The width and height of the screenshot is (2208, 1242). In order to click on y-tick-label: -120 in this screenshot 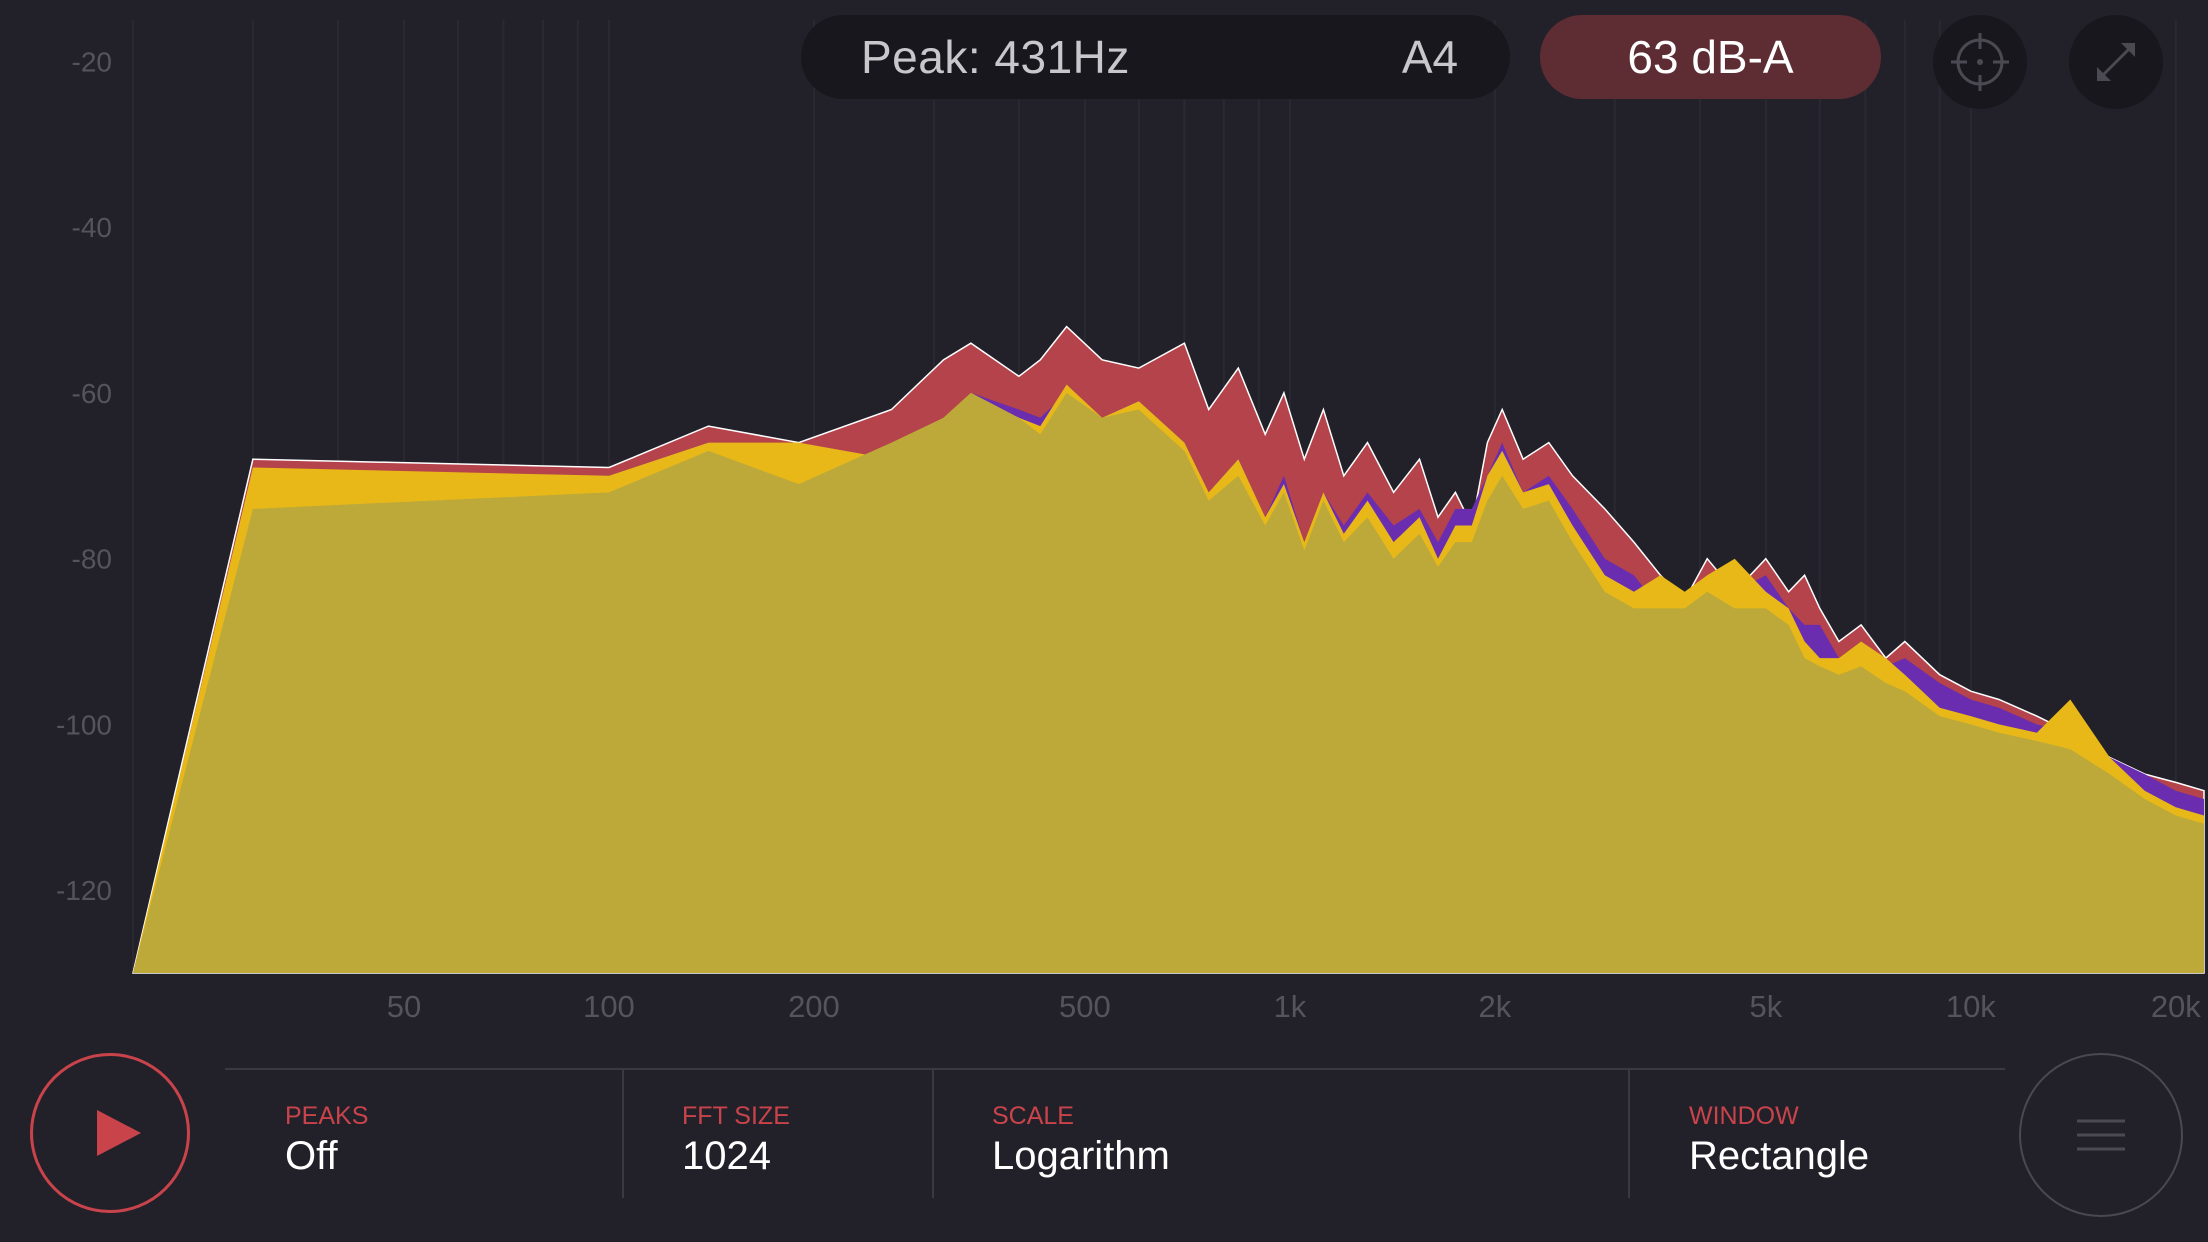, I will do `click(84, 890)`.